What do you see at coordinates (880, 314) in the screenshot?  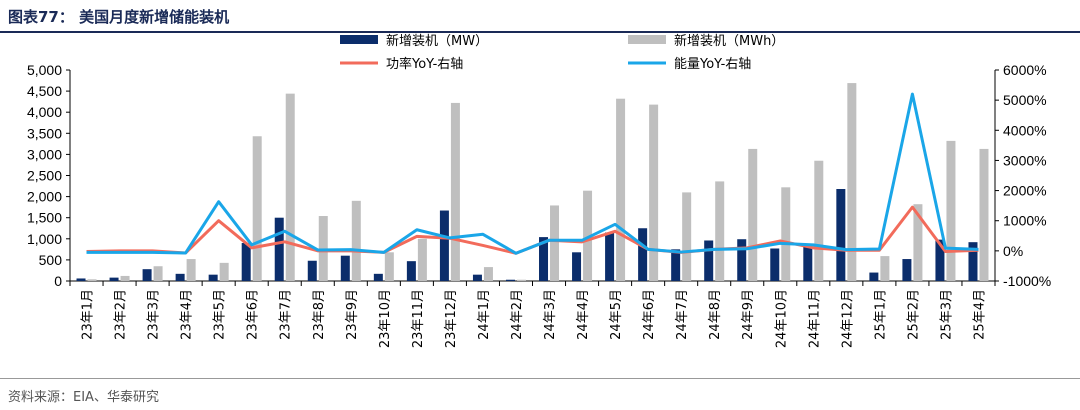 I see `category-label: 25年1月` at bounding box center [880, 314].